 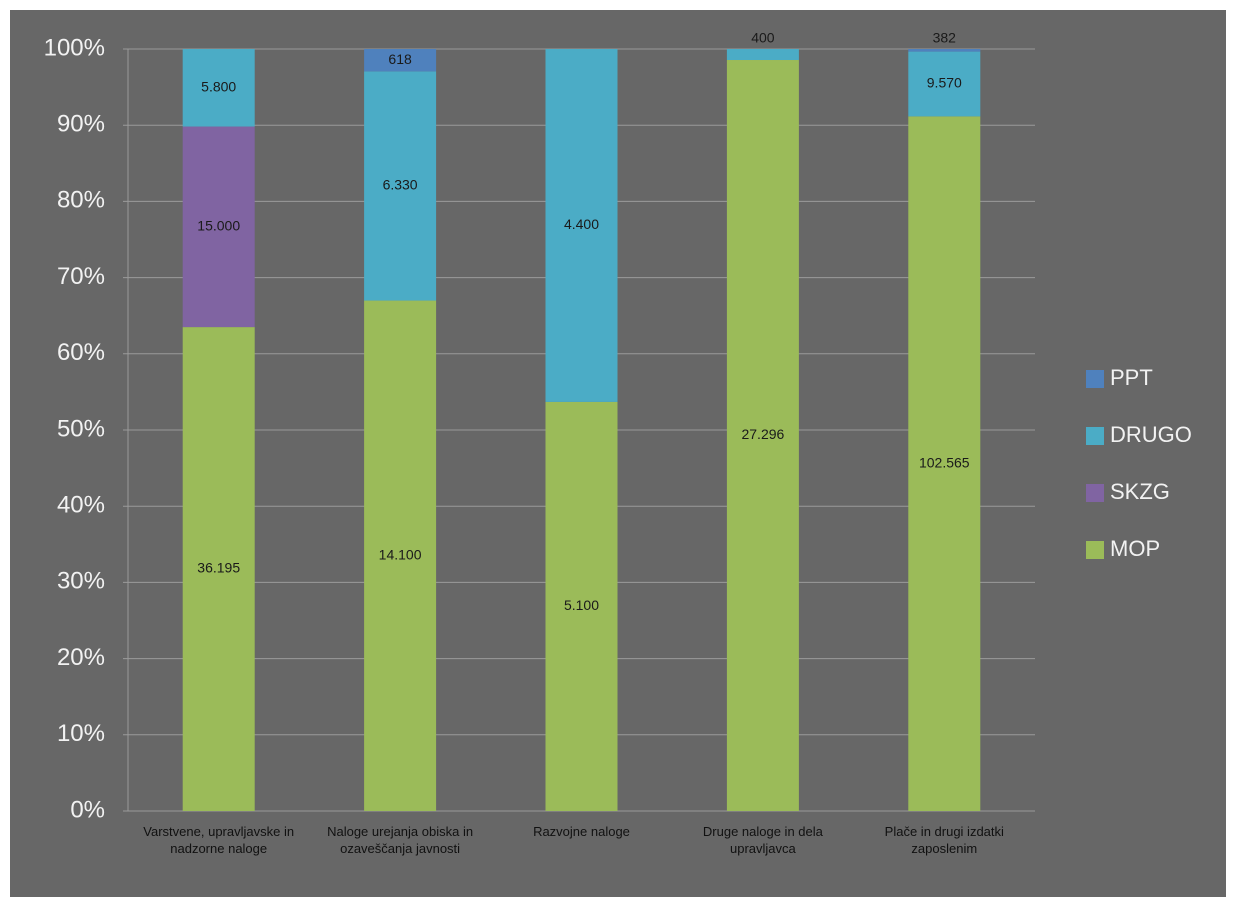 What do you see at coordinates (763, 38) in the screenshot?
I see `value-label: 400` at bounding box center [763, 38].